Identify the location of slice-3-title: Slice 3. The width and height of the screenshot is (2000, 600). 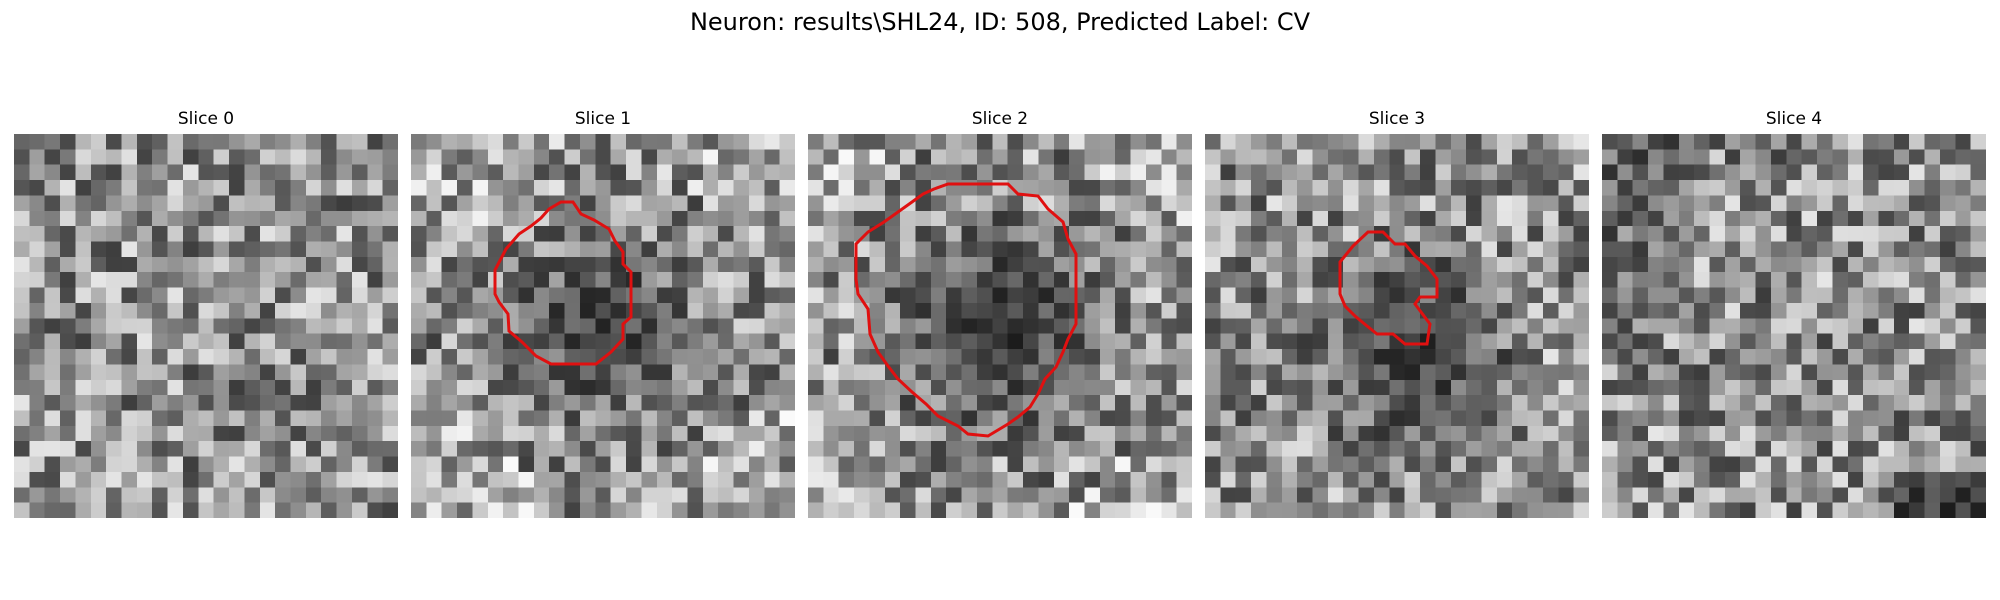
(1397, 119).